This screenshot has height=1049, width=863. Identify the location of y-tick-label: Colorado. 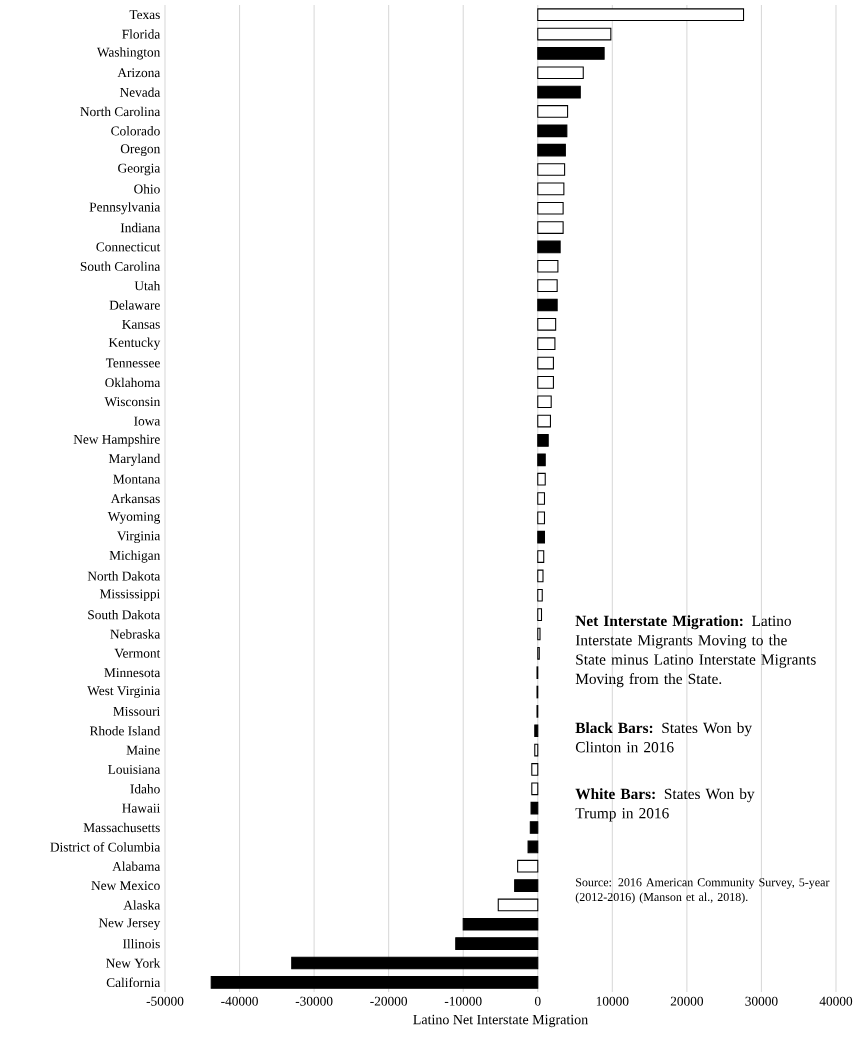
(135, 131).